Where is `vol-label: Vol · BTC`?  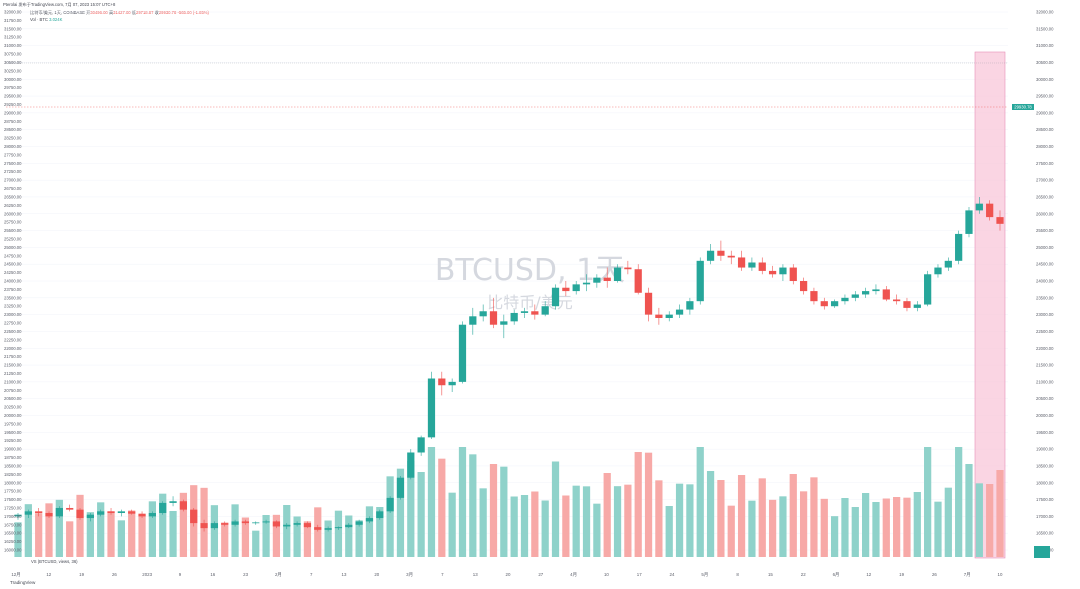 vol-label: Vol · BTC is located at coordinates (39, 19).